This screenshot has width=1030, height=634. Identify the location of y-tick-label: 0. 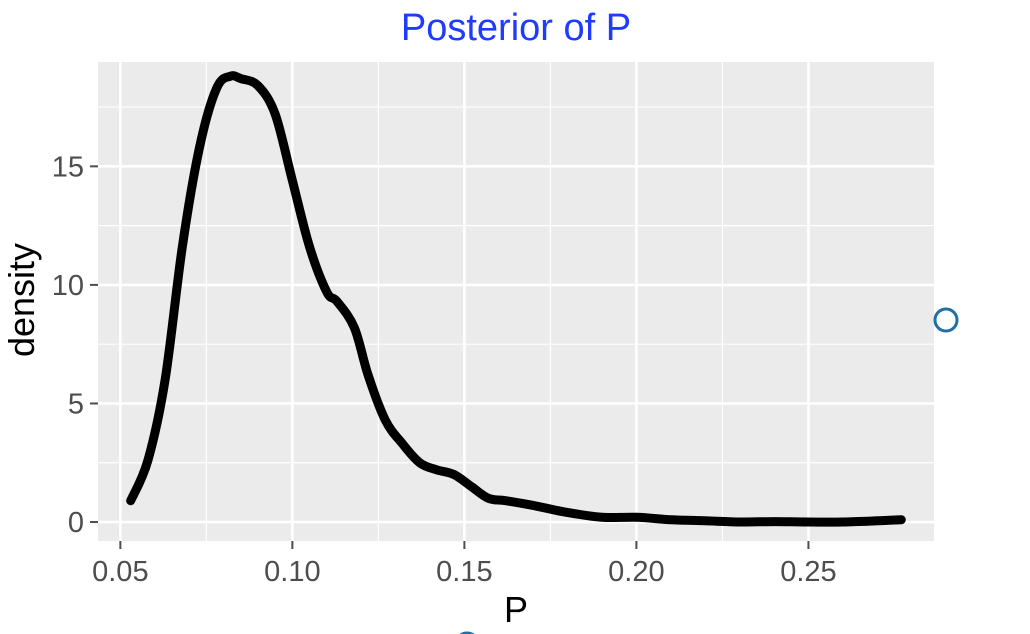
(76, 523).